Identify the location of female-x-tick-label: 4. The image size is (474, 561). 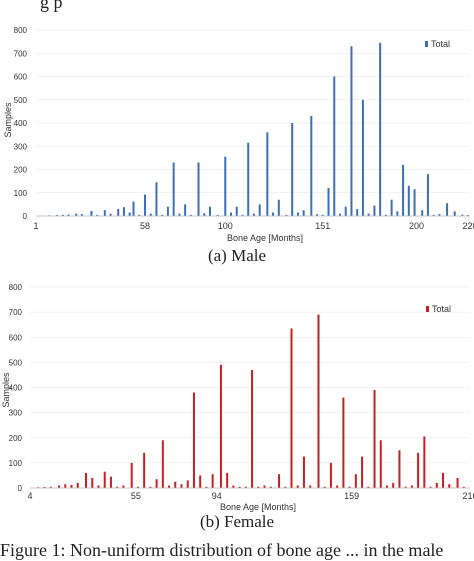
(29, 496).